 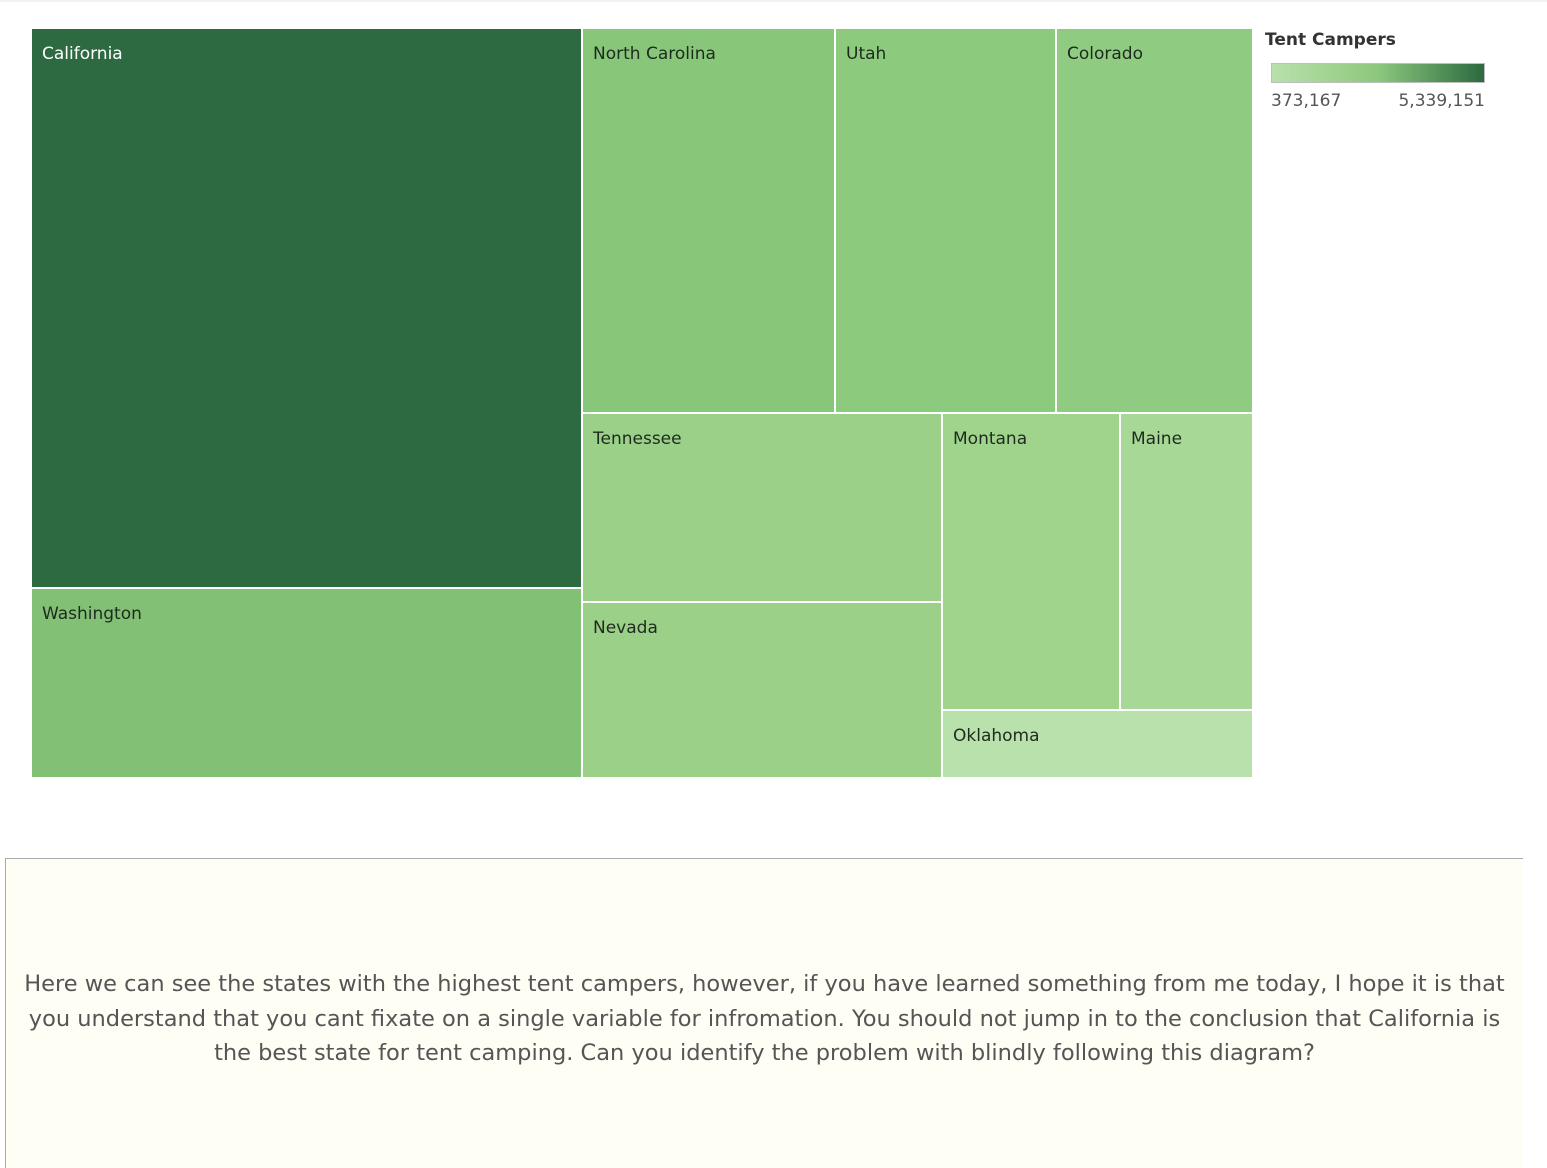 What do you see at coordinates (82, 54) in the screenshot?
I see `tile-label: California` at bounding box center [82, 54].